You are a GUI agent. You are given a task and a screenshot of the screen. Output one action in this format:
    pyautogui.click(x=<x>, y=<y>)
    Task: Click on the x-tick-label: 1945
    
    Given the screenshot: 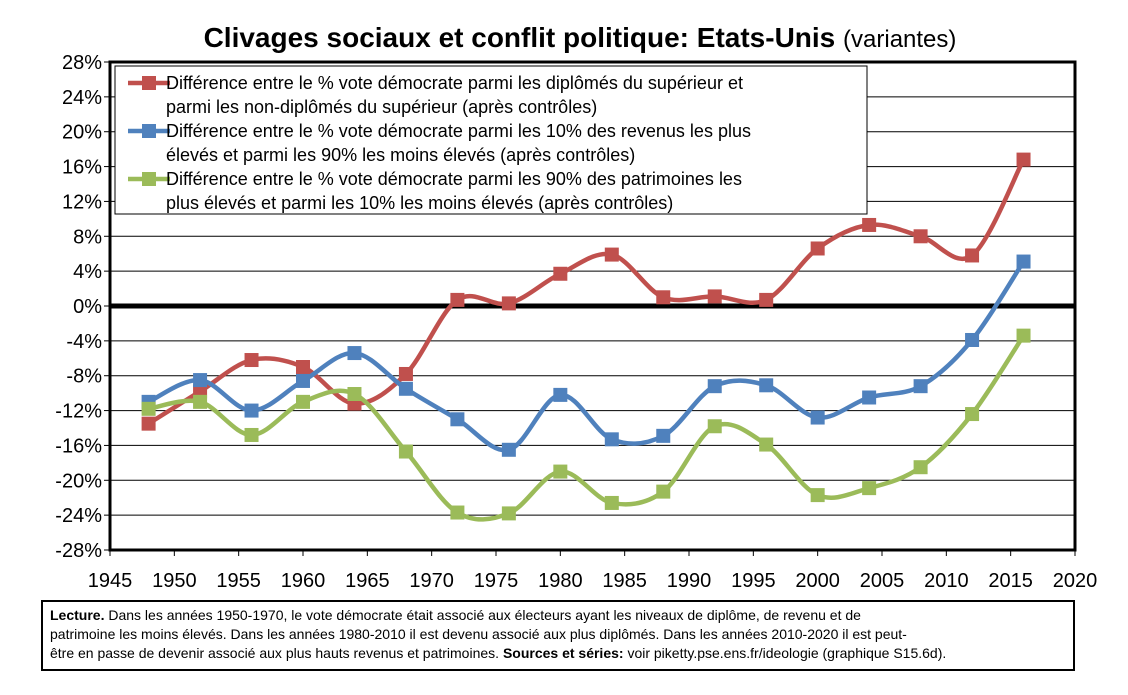 What is the action you would take?
    pyautogui.click(x=110, y=581)
    